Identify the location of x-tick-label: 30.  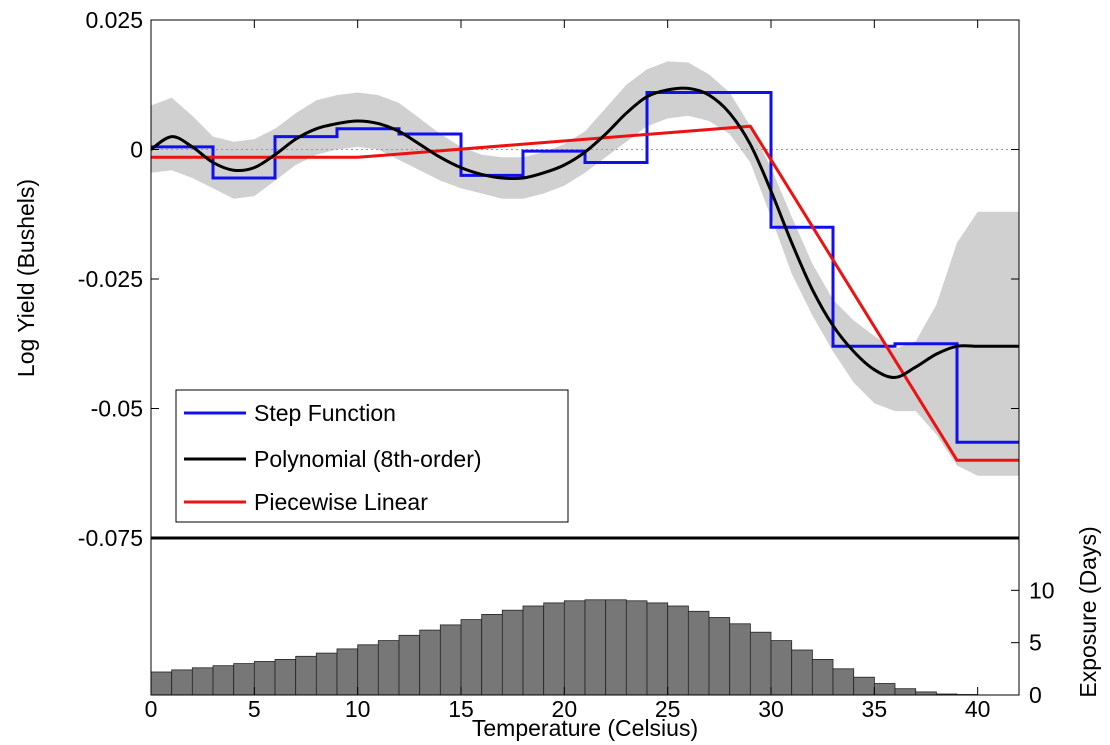
(771, 709).